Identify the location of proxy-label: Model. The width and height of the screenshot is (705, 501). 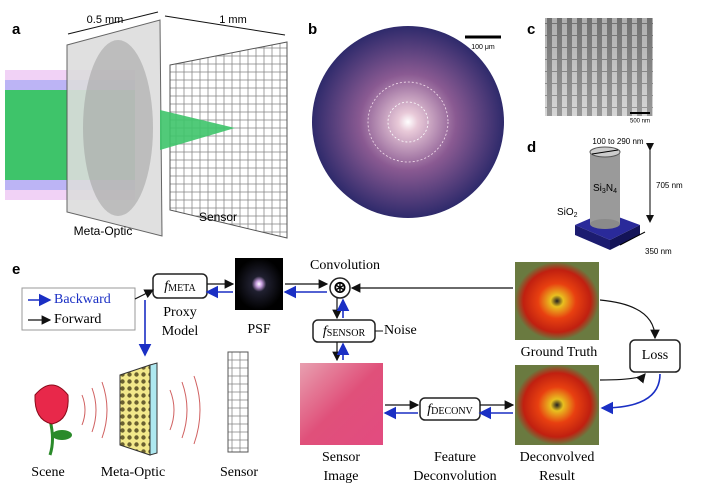
(180, 331).